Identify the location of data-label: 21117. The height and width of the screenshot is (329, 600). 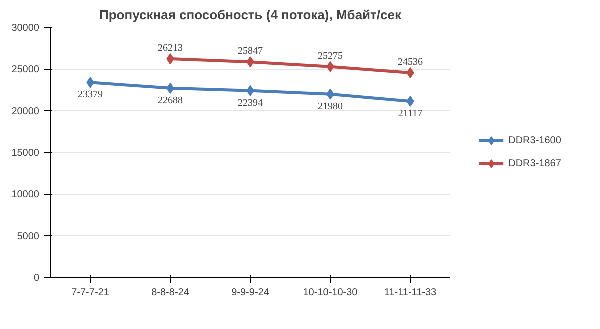
(410, 114).